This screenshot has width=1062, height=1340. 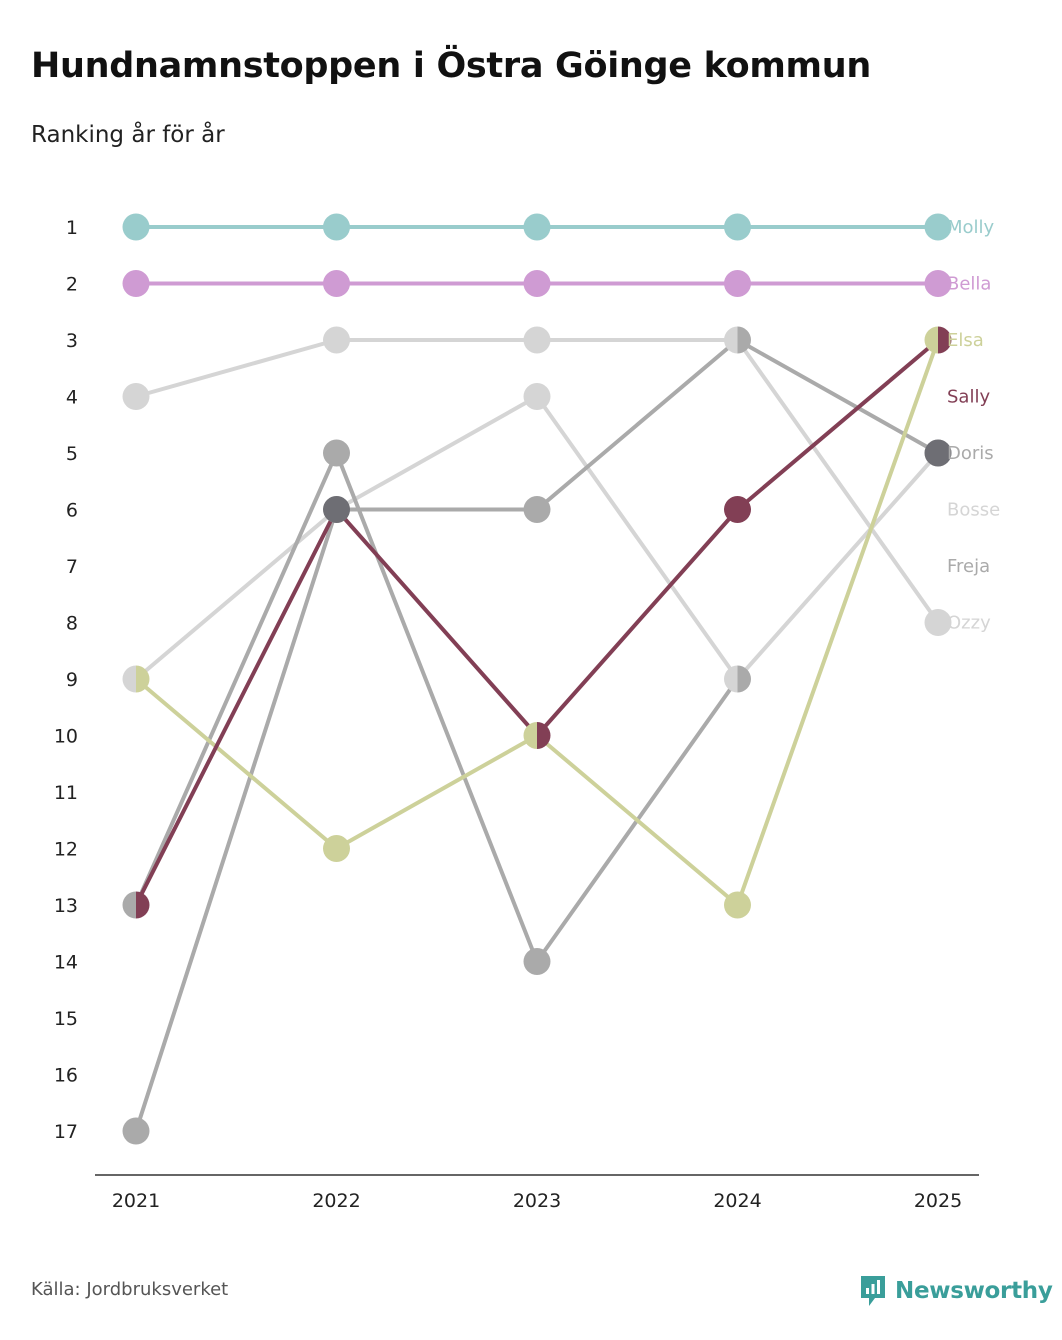 I want to click on point-molly-2024, so click(x=737, y=227).